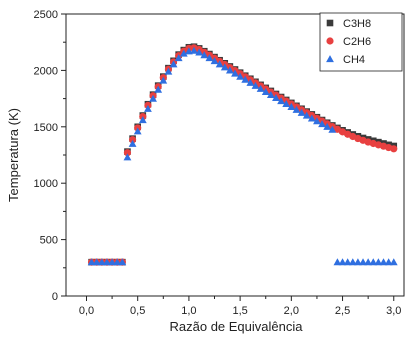  Describe the element at coordinates (357, 42) in the screenshot. I see `legend-label: C2H6` at that location.